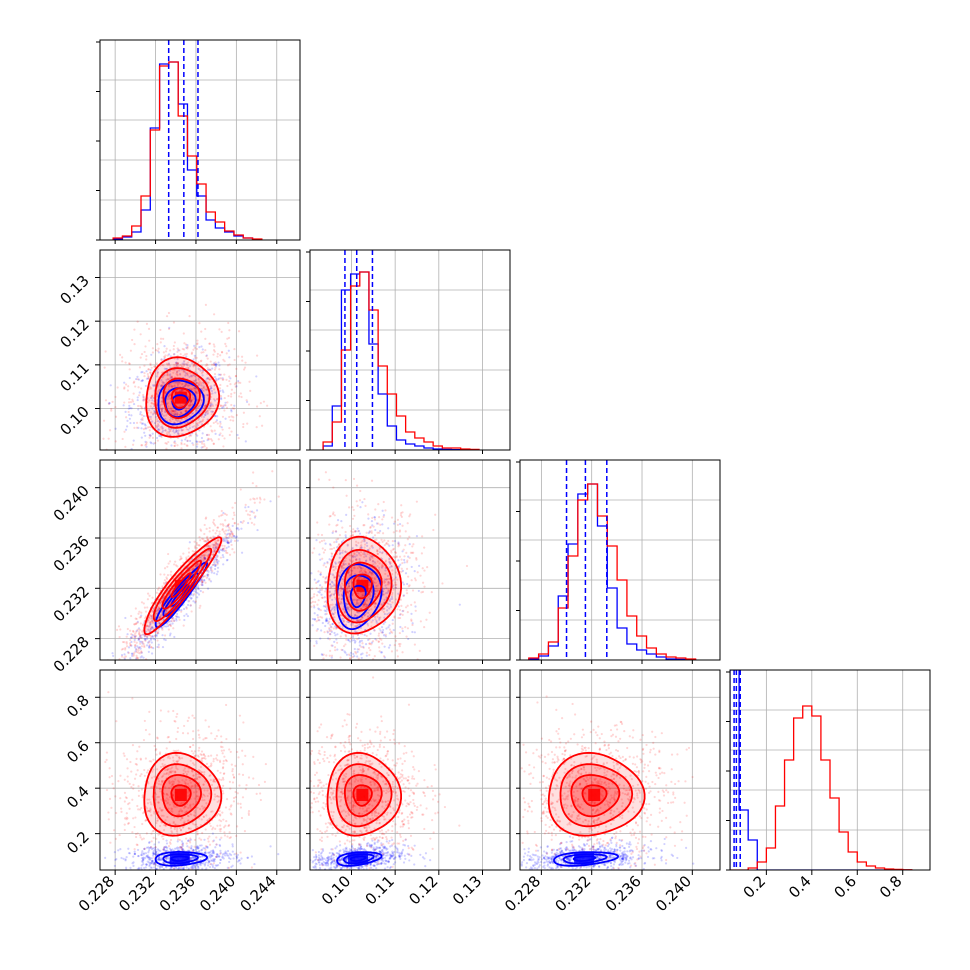  Describe the element at coordinates (846, 887) in the screenshot. I see `x-tick-label-3-2: 0.6` at that location.